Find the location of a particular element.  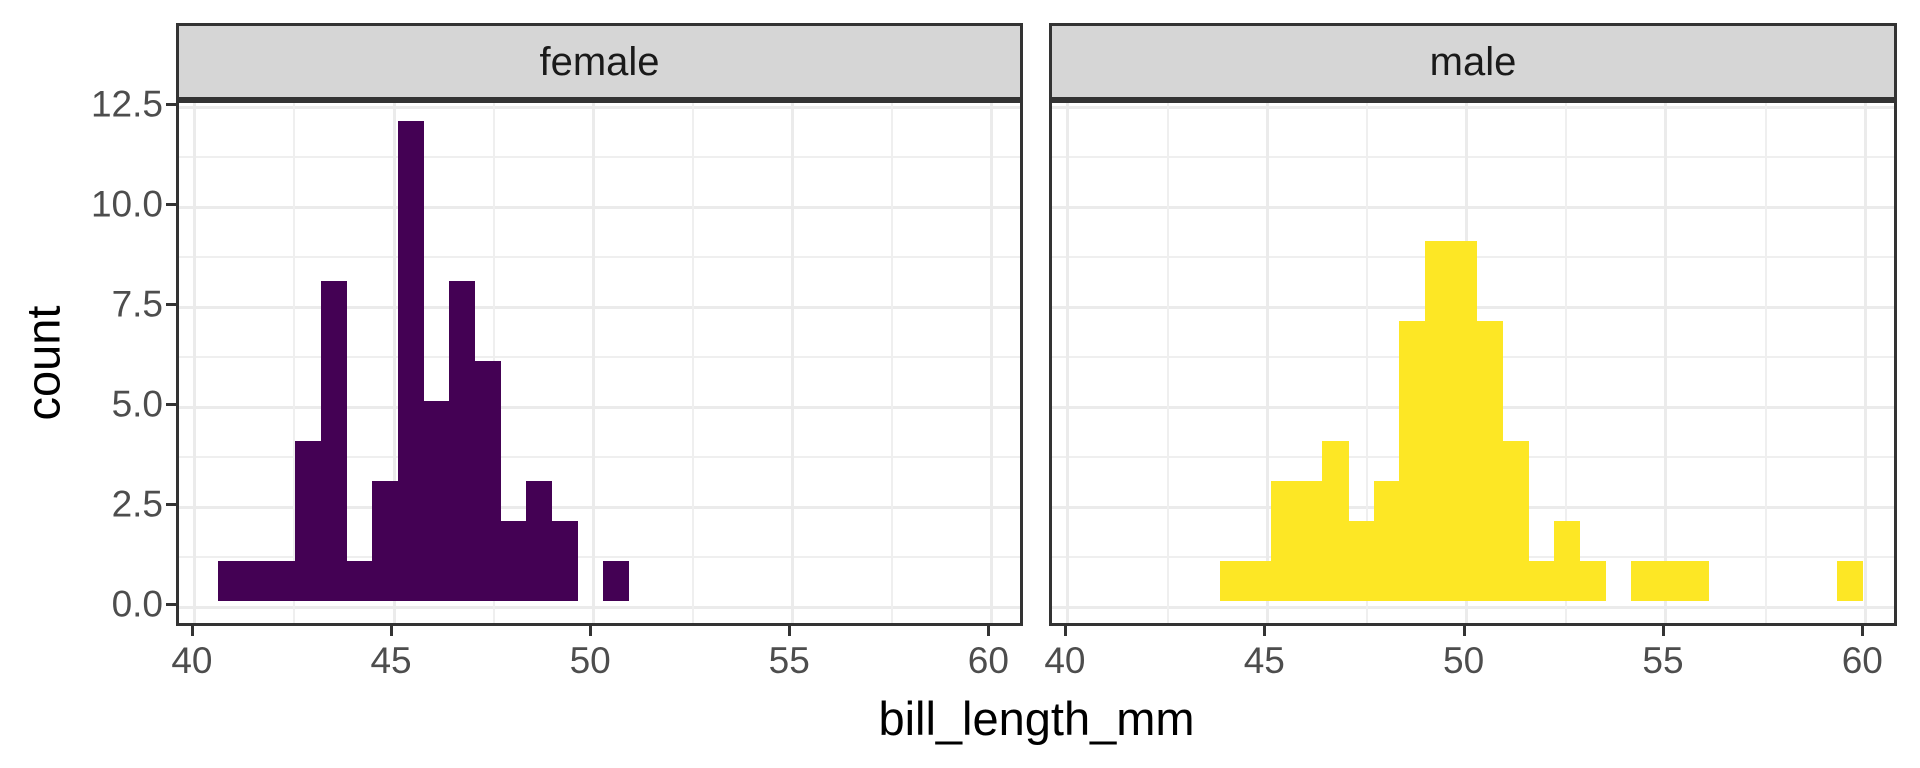

x-axis-tick-label: 55 is located at coordinates (1663, 660).